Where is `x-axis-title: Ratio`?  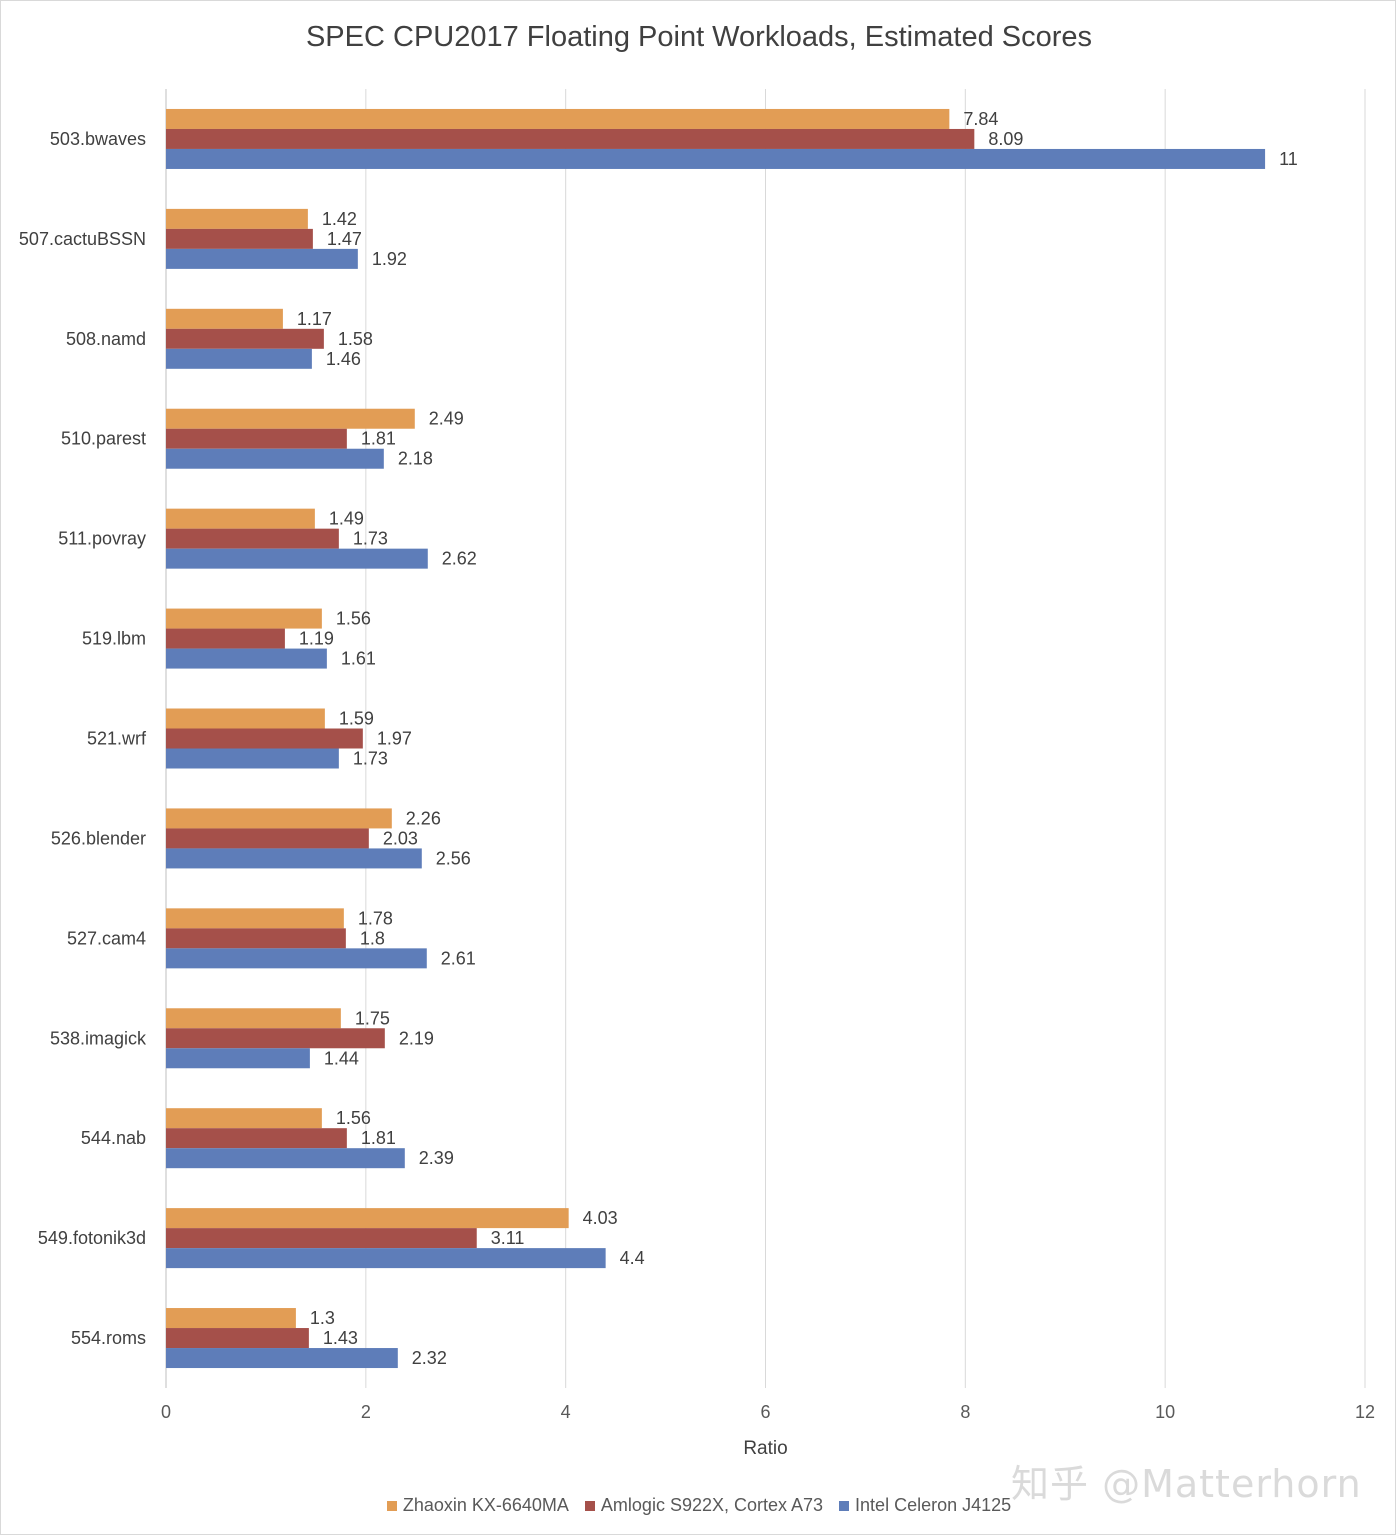 x-axis-title: Ratio is located at coordinates (765, 1448).